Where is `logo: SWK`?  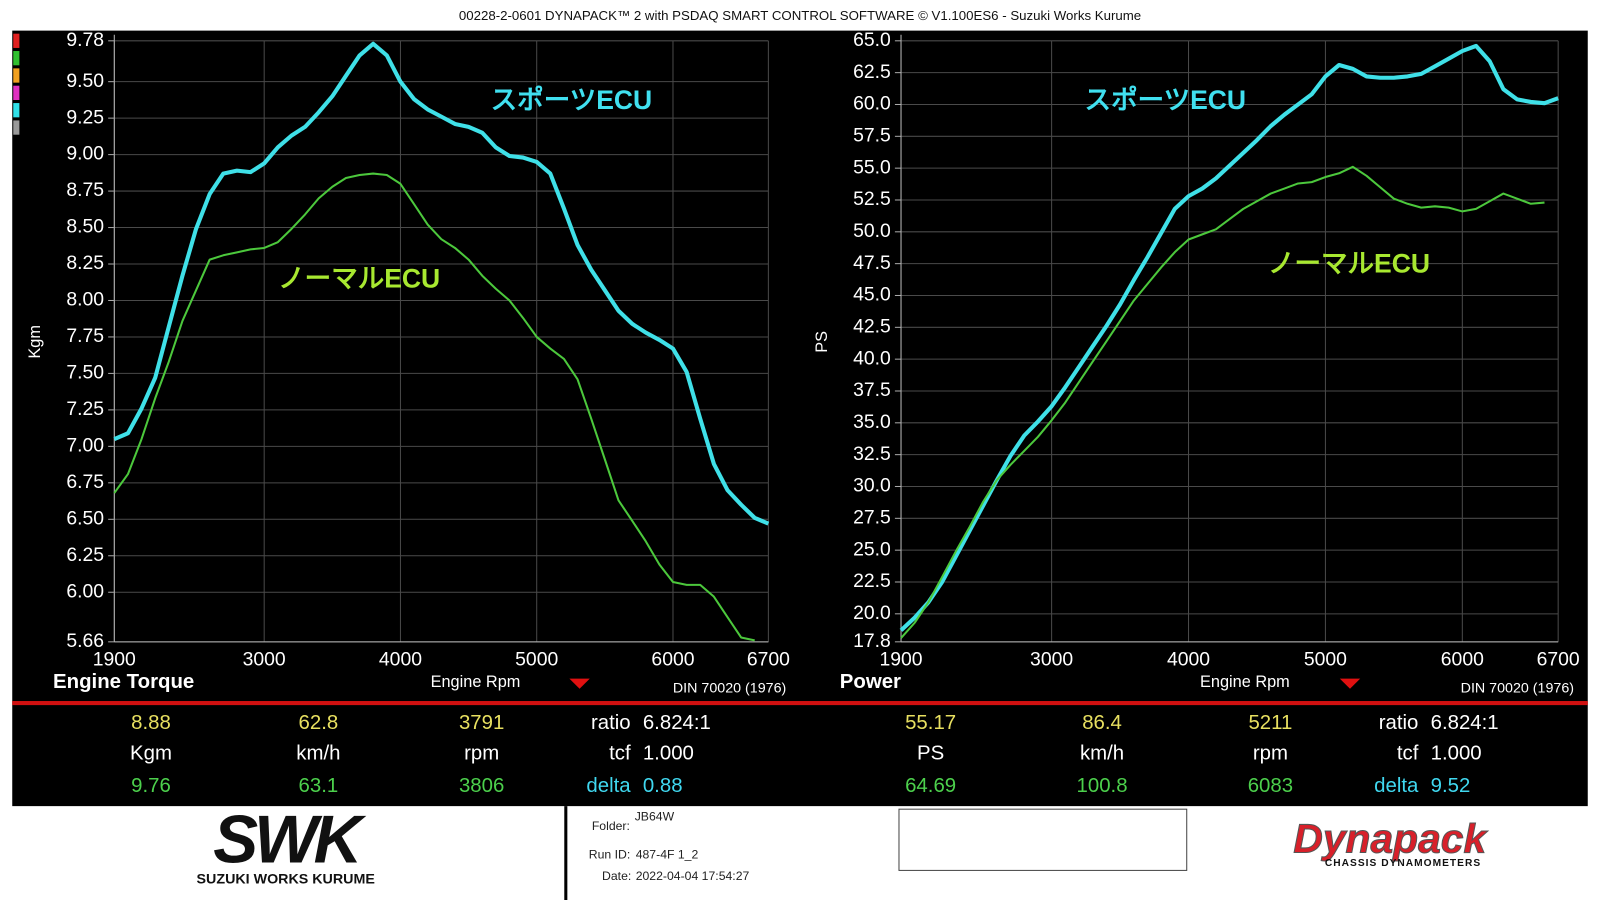
logo: SWK is located at coordinates (289, 840).